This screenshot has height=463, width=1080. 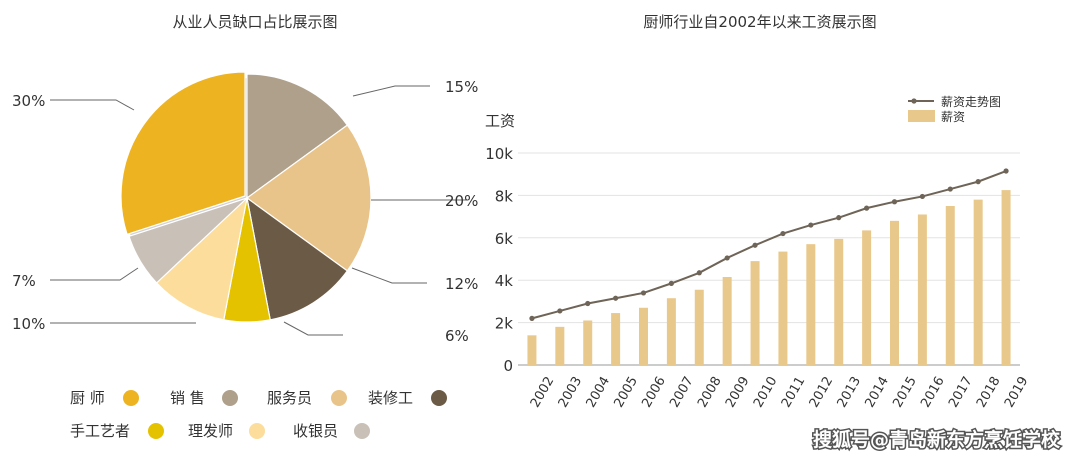 What do you see at coordinates (850, 392) in the screenshot?
I see `x-tick-label: 2013` at bounding box center [850, 392].